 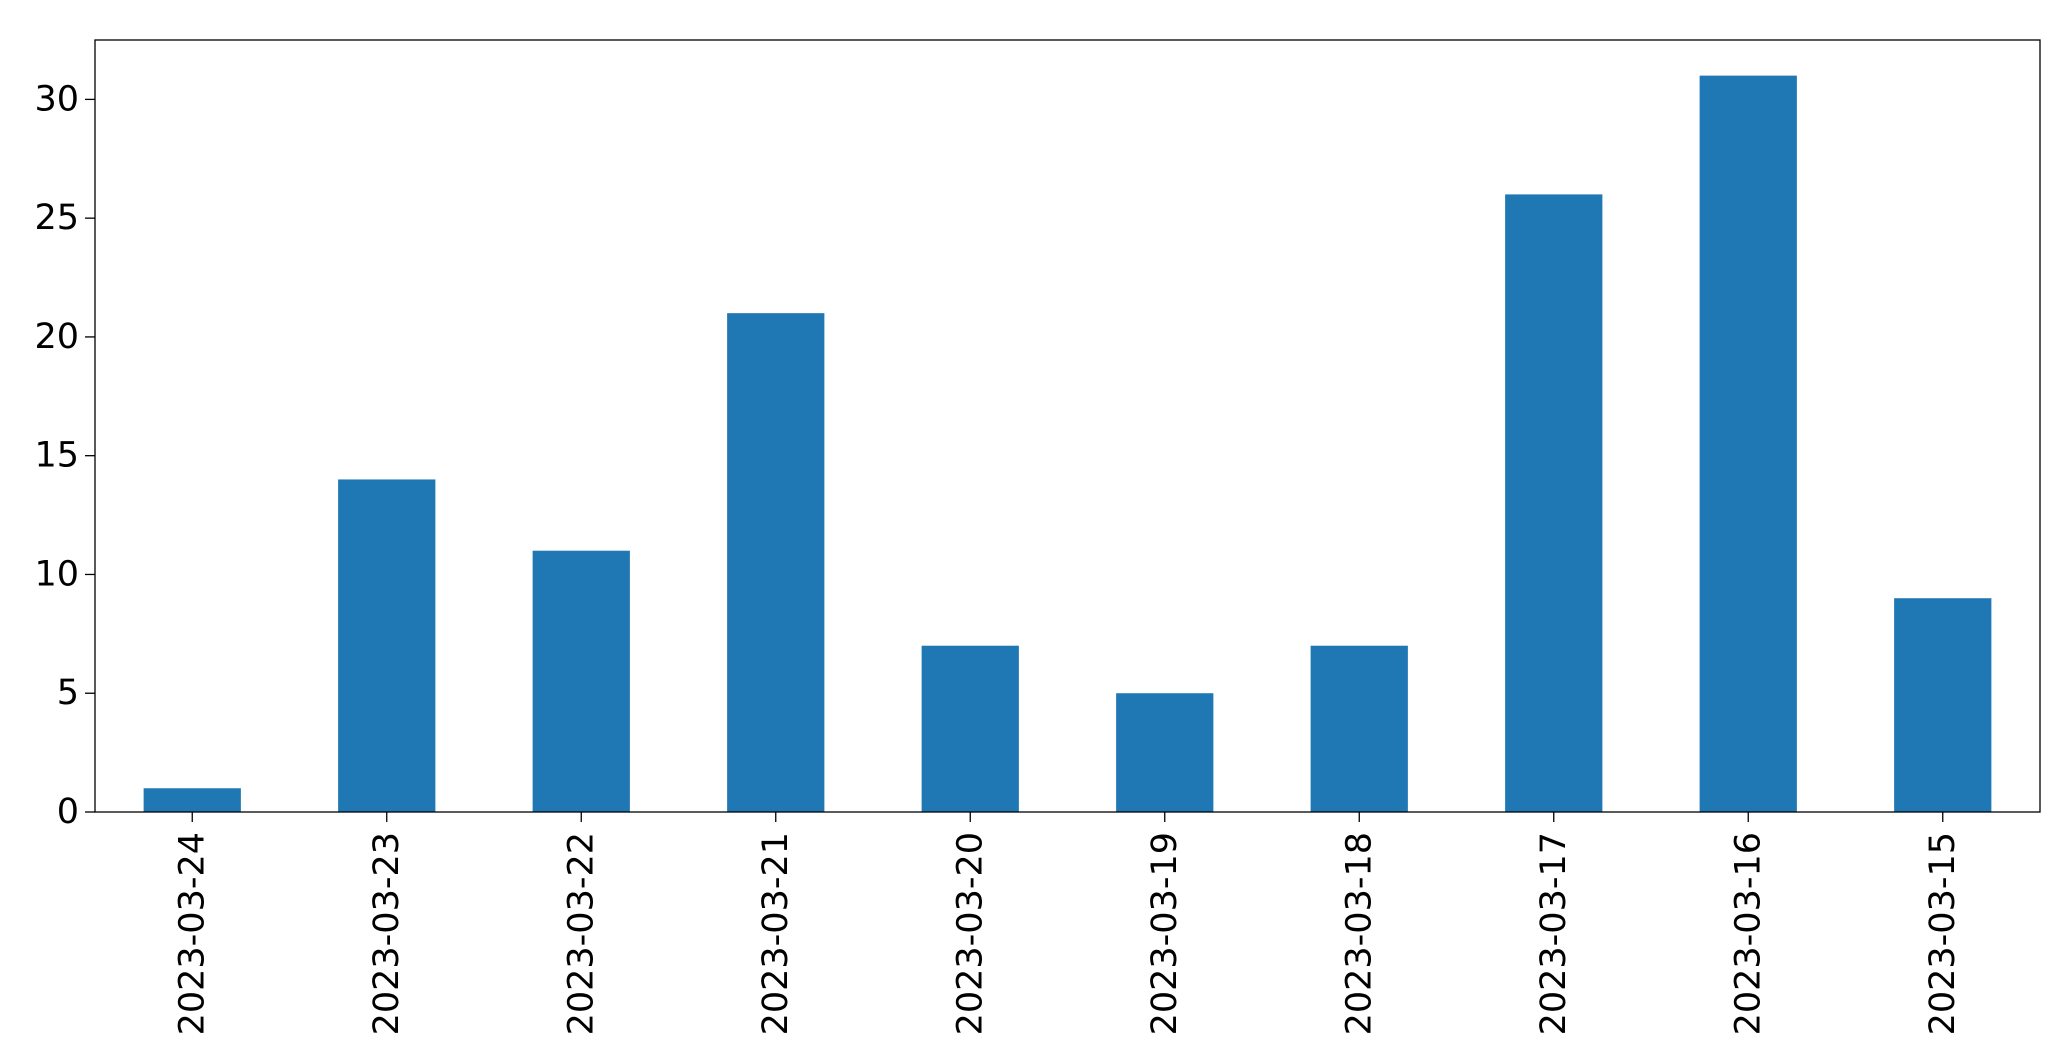 I want to click on y-tick-label: 10, so click(x=56, y=574).